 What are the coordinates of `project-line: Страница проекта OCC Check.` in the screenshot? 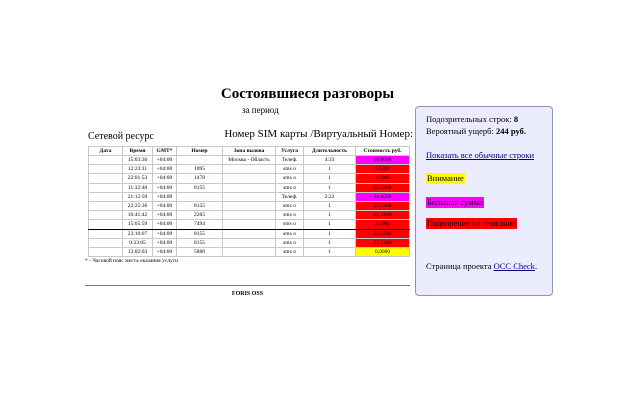 It's located at (486, 266).